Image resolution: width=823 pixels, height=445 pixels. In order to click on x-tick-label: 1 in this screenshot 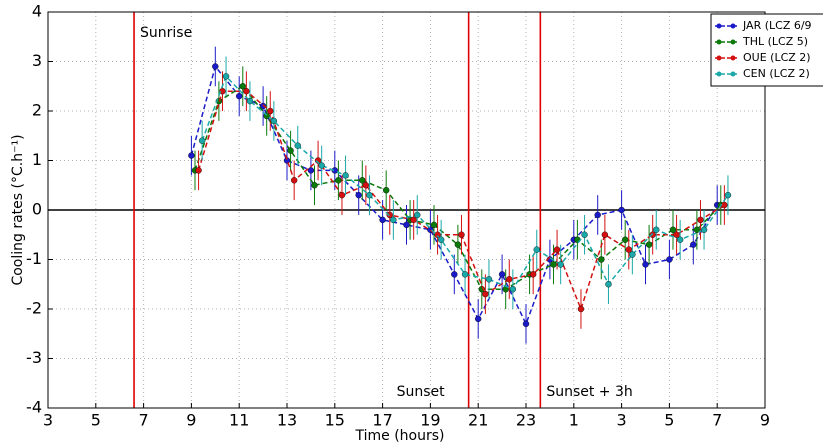, I will do `click(574, 420)`.